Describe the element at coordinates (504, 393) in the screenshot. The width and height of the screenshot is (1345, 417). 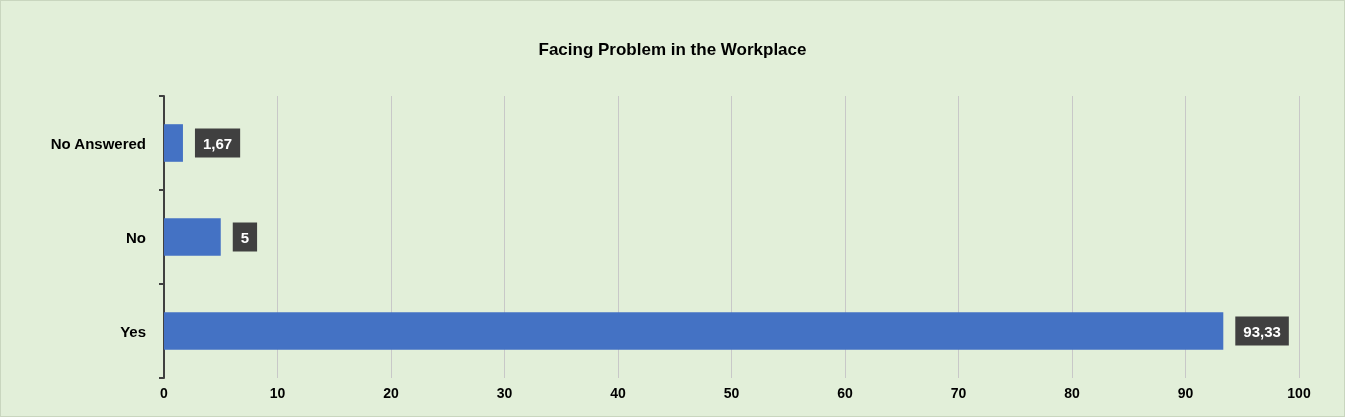
I see `x-tick-label: 30` at that location.